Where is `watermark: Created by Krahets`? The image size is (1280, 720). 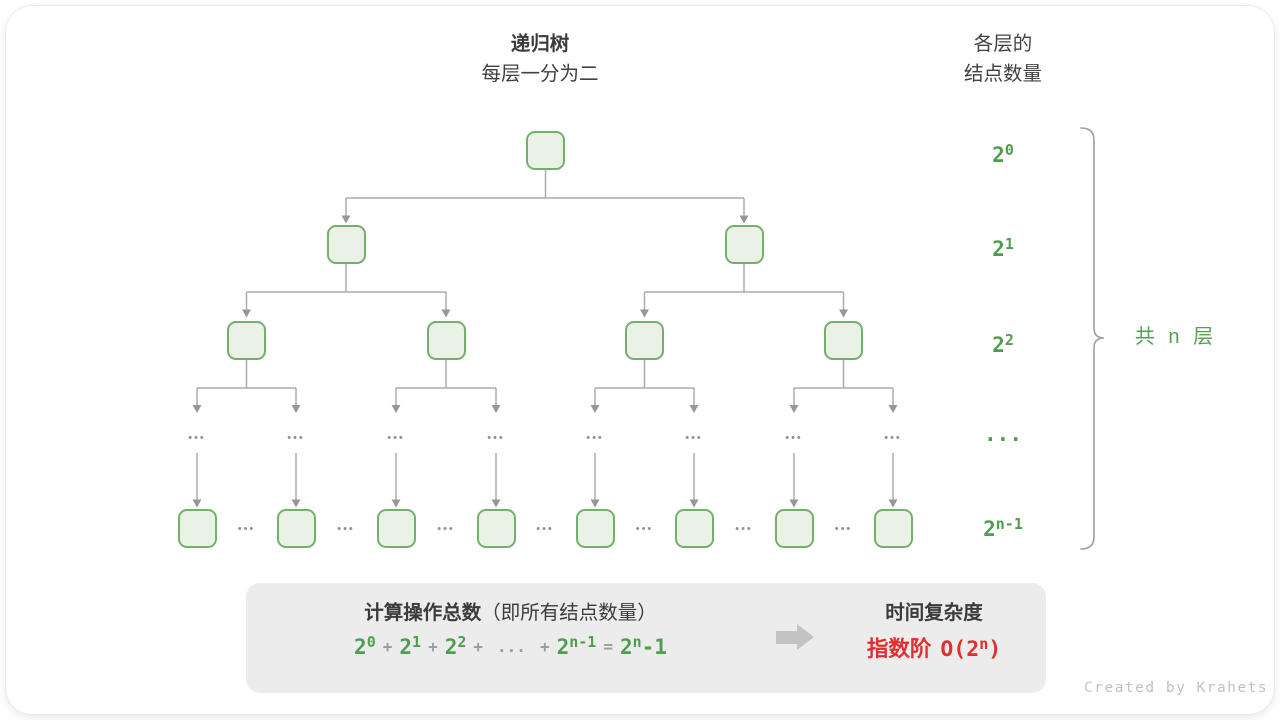
watermark: Created by Krahets is located at coordinates (1176, 688).